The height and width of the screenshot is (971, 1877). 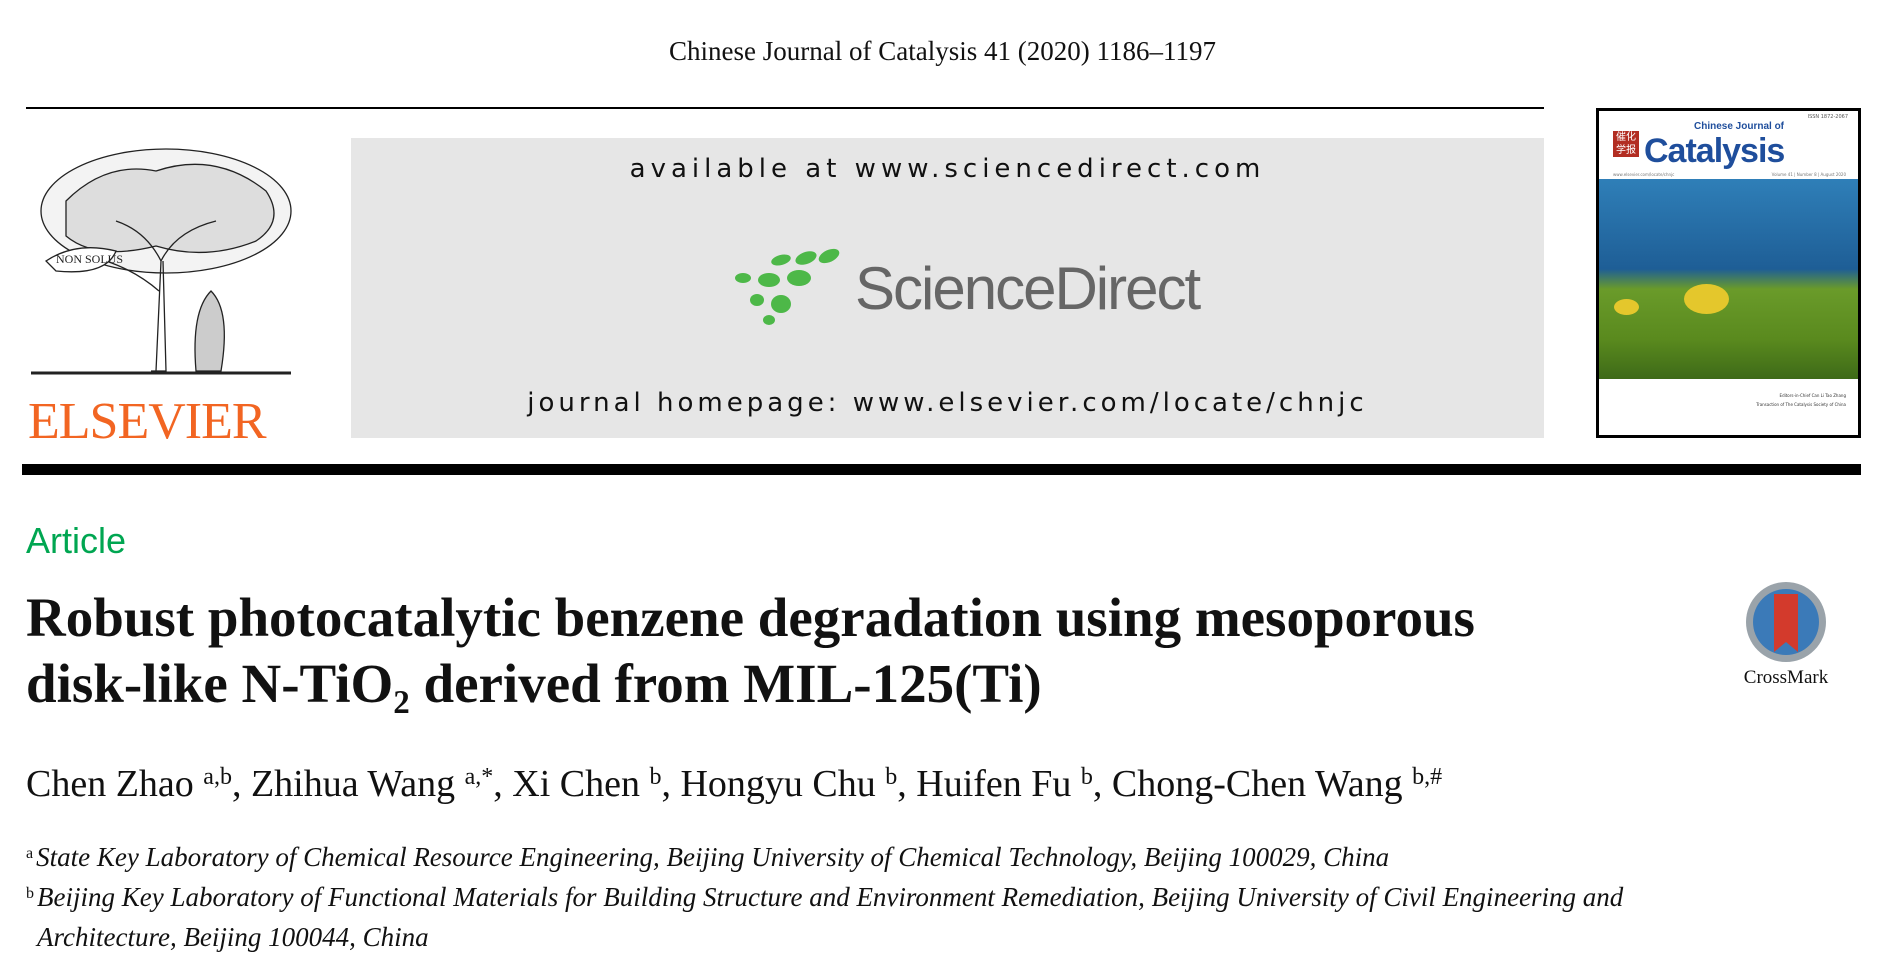 I want to click on motto: NON SOLUS, so click(x=89, y=259).